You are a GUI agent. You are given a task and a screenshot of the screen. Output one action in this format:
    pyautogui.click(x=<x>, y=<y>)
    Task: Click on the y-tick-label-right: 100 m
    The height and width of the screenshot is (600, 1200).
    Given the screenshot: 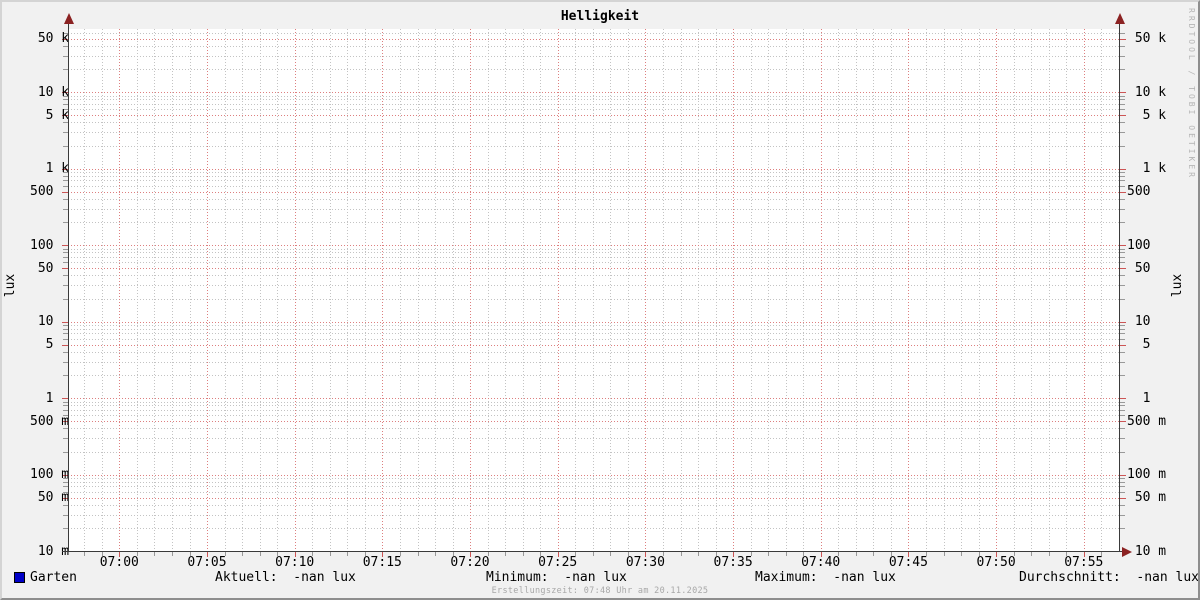 What is the action you would take?
    pyautogui.click(x=1147, y=474)
    